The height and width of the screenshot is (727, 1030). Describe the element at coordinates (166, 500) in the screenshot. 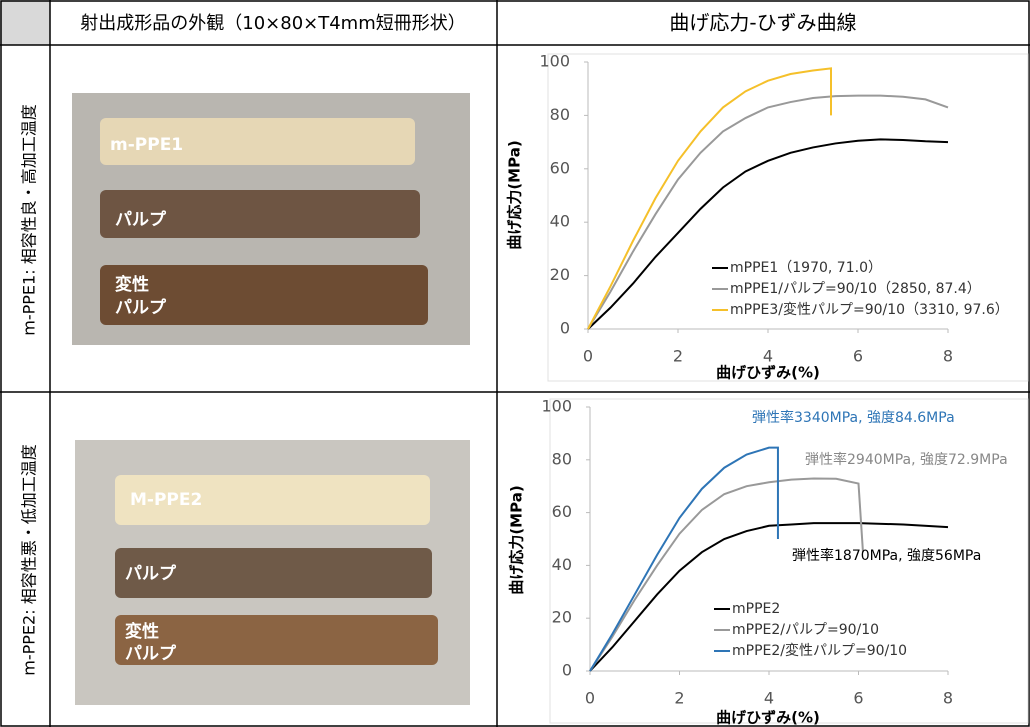

I see `sample-label: M-PPE2` at that location.